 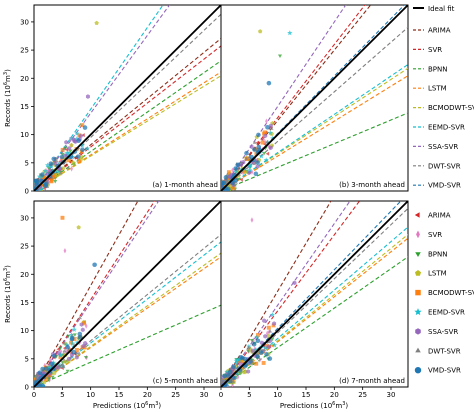 I want to click on legend-fit-line-label: BPNN, so click(x=438, y=69).